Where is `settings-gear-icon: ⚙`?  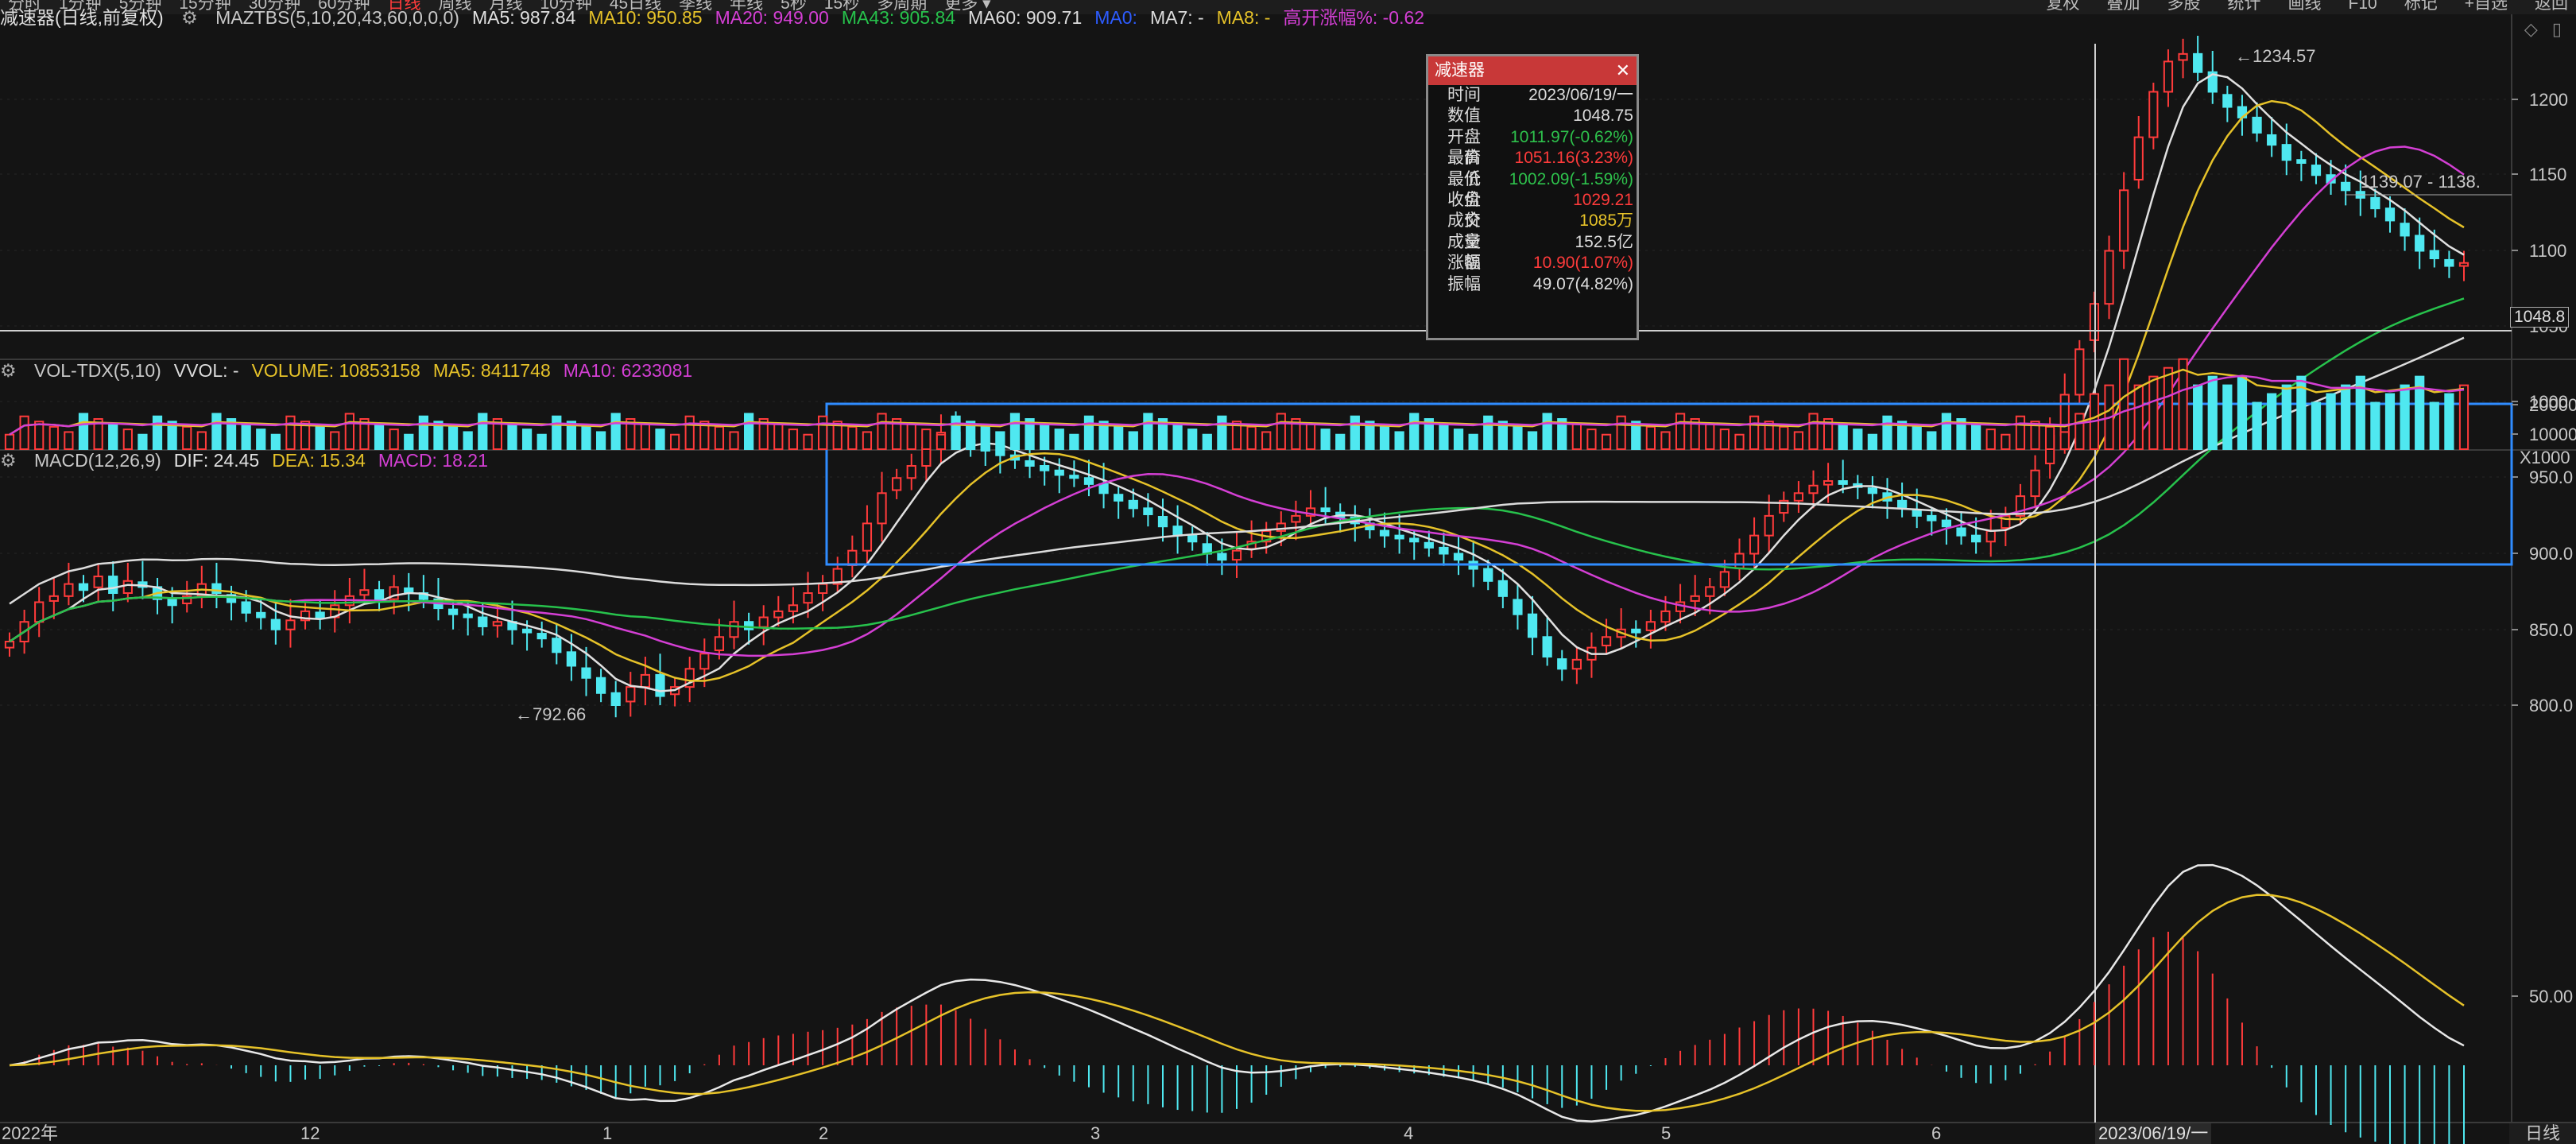 settings-gear-icon: ⚙ is located at coordinates (189, 17).